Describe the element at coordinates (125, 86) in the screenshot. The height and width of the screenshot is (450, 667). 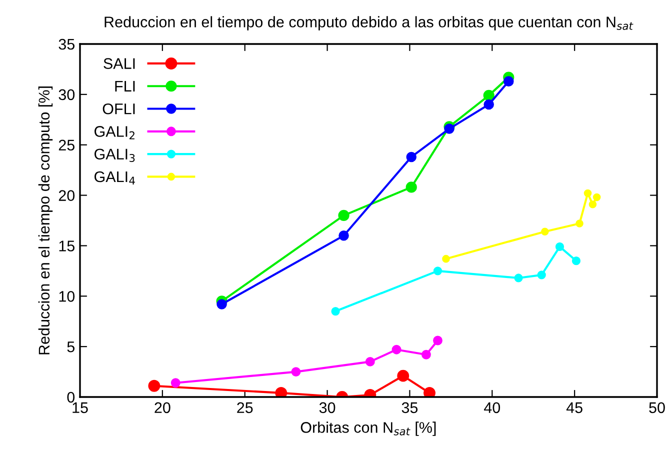
I see `legend-label: FLI` at that location.